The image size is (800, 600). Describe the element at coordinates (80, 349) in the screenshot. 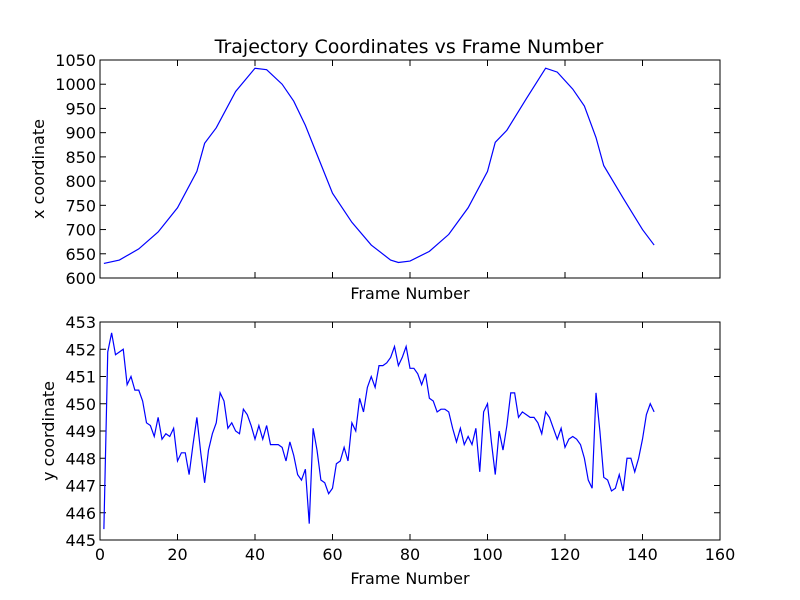

I see `y-tick-label: 452` at that location.